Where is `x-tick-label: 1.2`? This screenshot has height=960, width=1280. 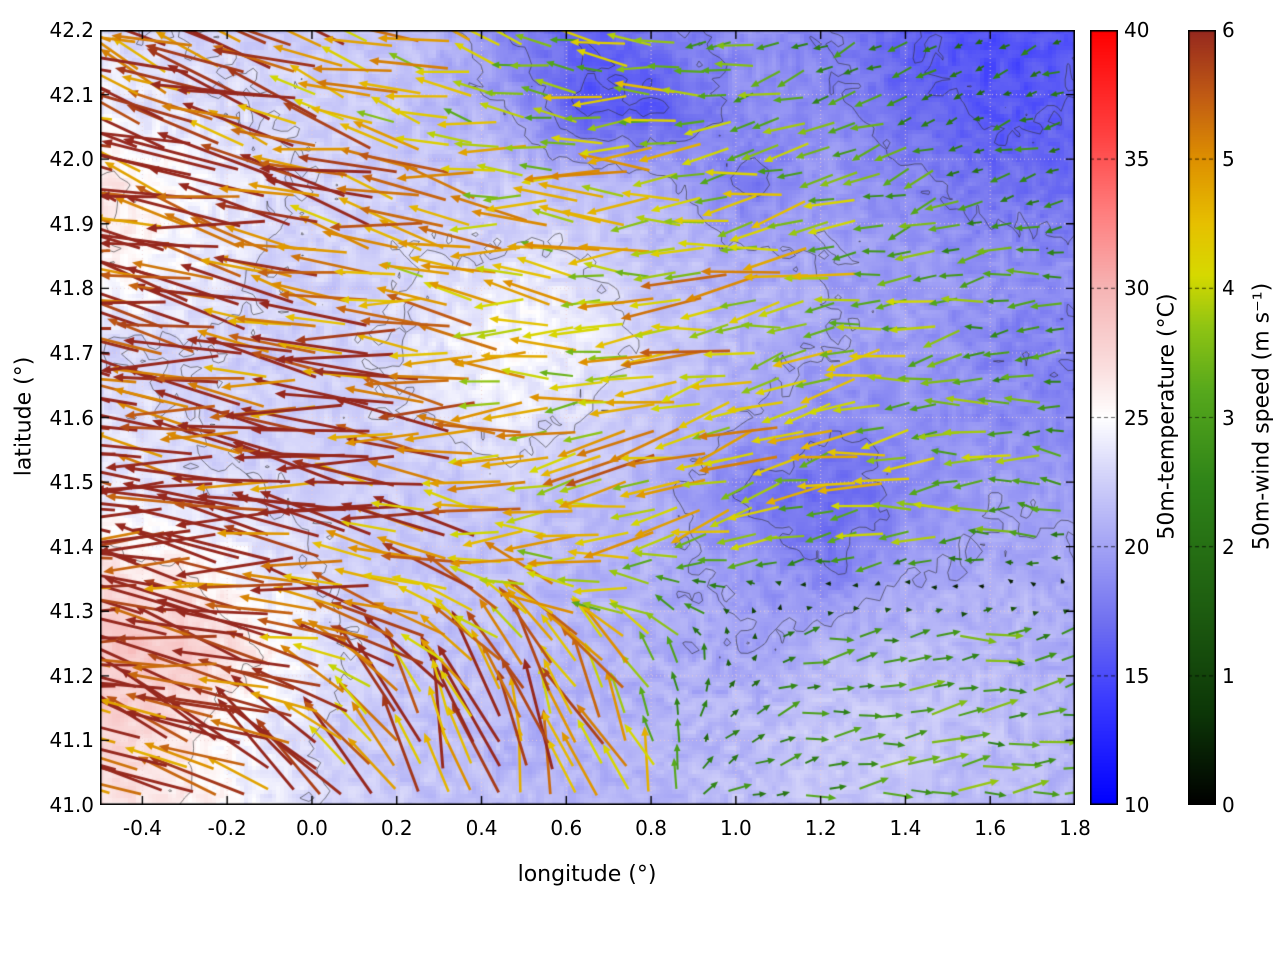 x-tick-label: 1.2 is located at coordinates (820, 828).